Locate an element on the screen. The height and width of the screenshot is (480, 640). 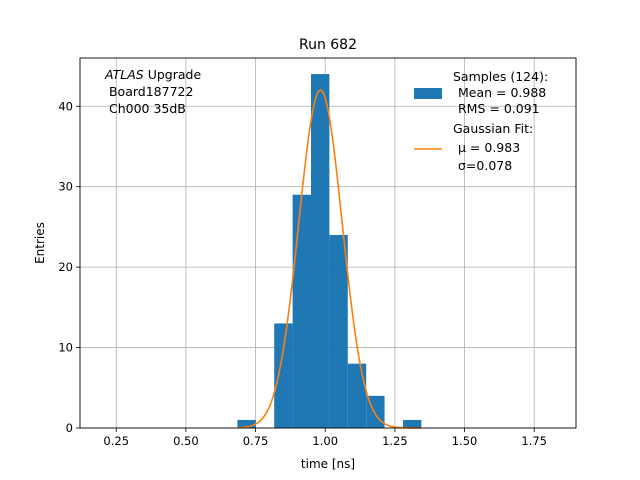
x-tick-label: 1.75 is located at coordinates (534, 441).